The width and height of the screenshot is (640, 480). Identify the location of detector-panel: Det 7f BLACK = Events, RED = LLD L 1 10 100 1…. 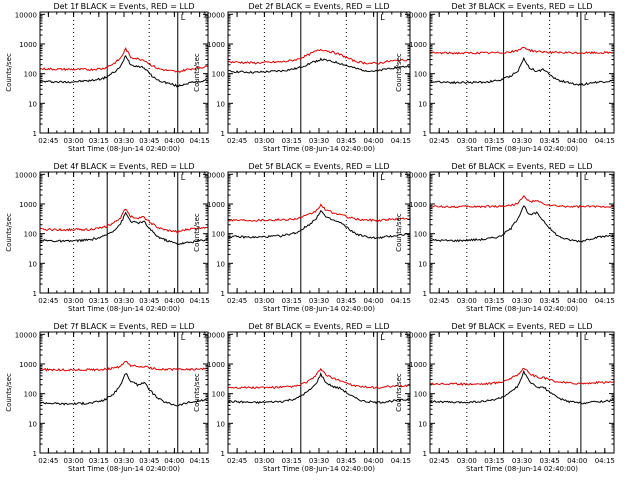
(107, 397).